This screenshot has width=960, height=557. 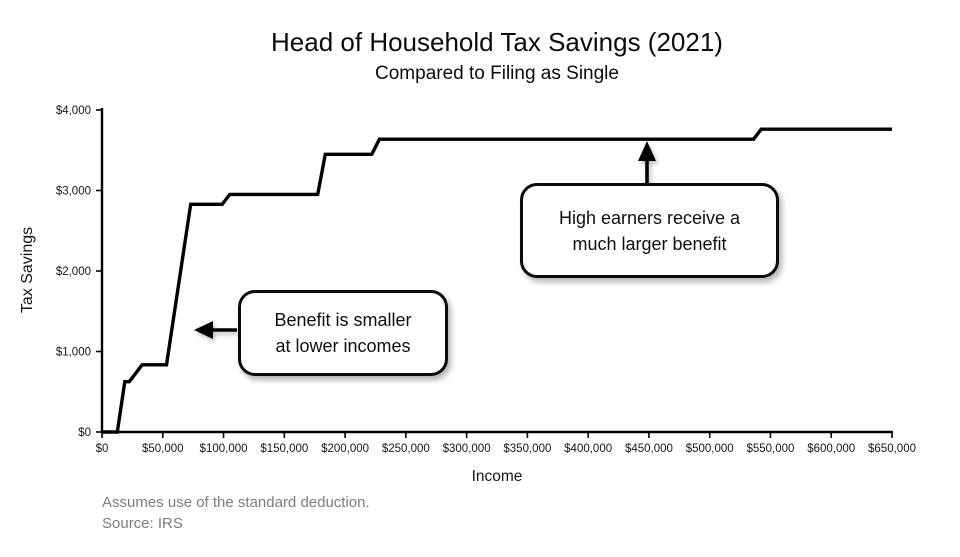 I want to click on annotation-arrow-left, so click(x=215, y=330).